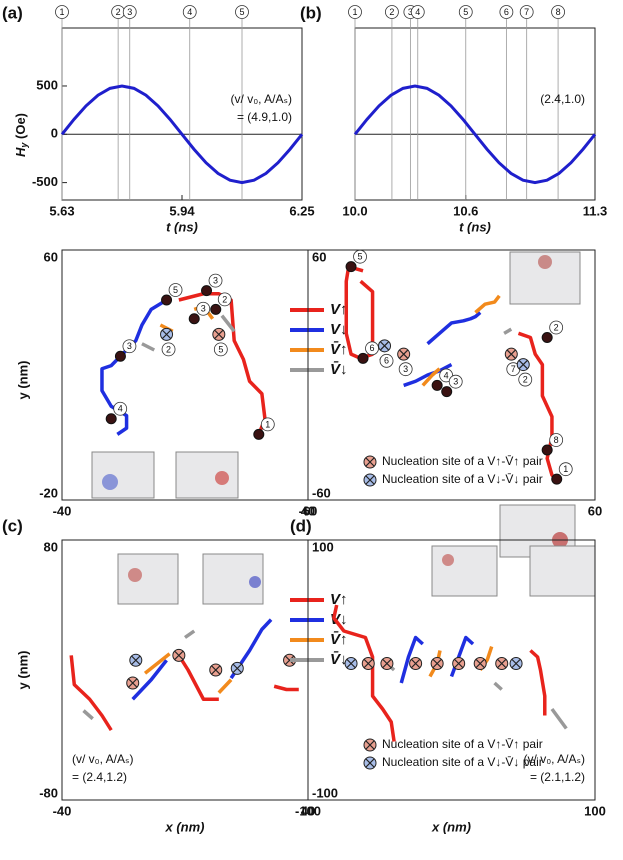 The width and height of the screenshot is (623, 860). I want to click on x-tick-label: 6.25, so click(301, 210).